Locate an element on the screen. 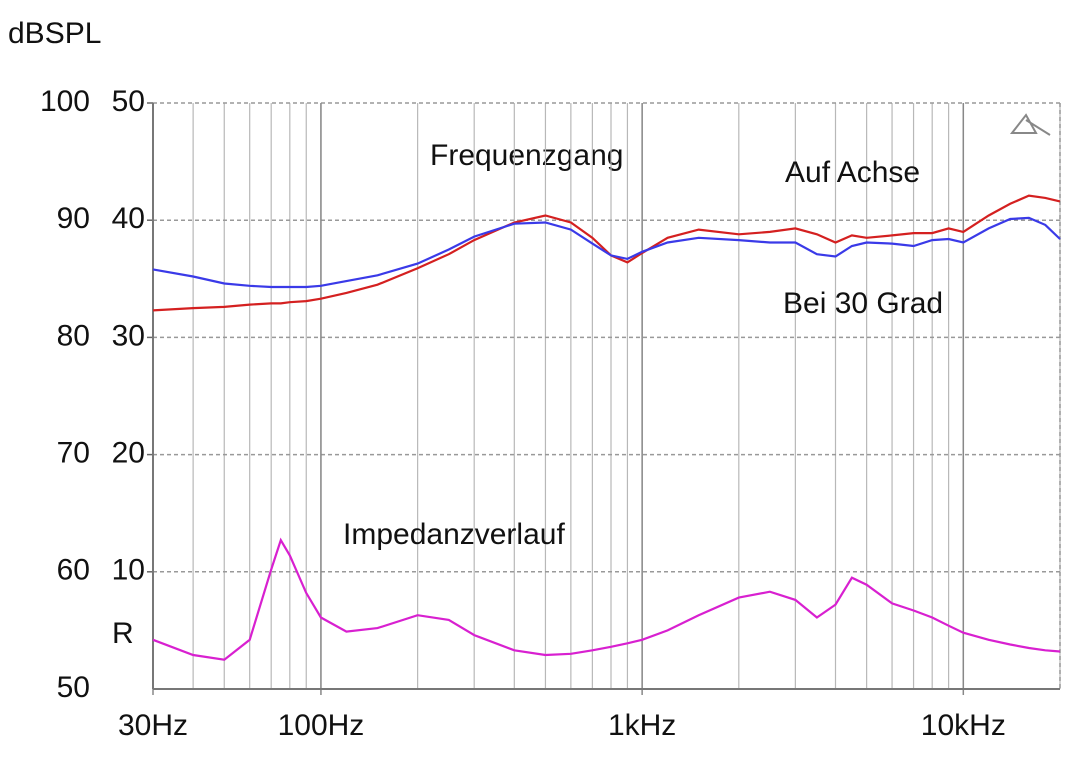 The image size is (1080, 778). y2-tick-label: 50 is located at coordinates (128, 101).